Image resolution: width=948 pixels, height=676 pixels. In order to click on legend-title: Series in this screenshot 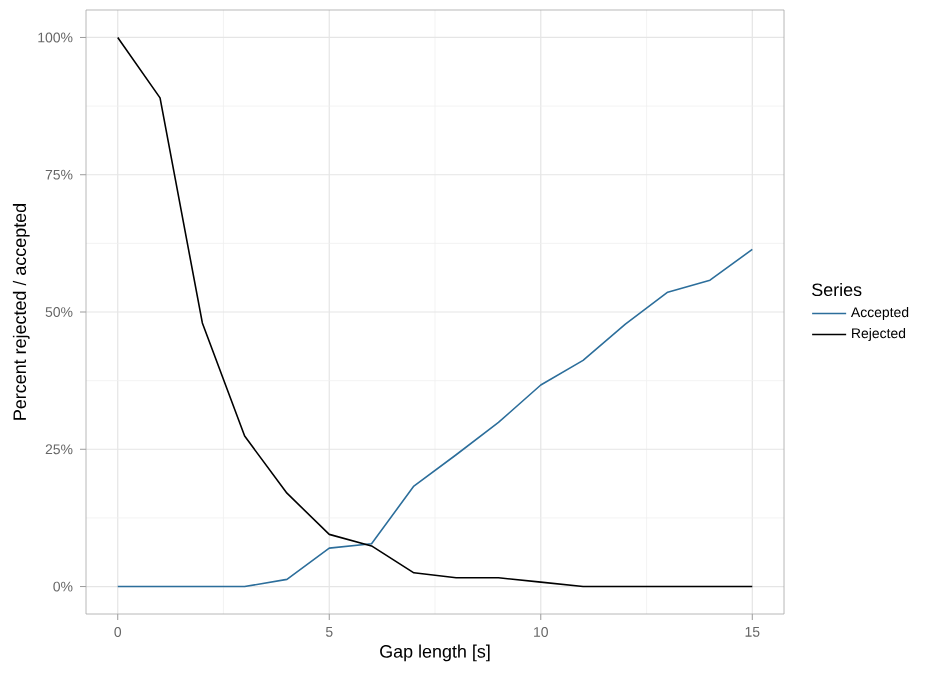, I will do `click(837, 289)`.